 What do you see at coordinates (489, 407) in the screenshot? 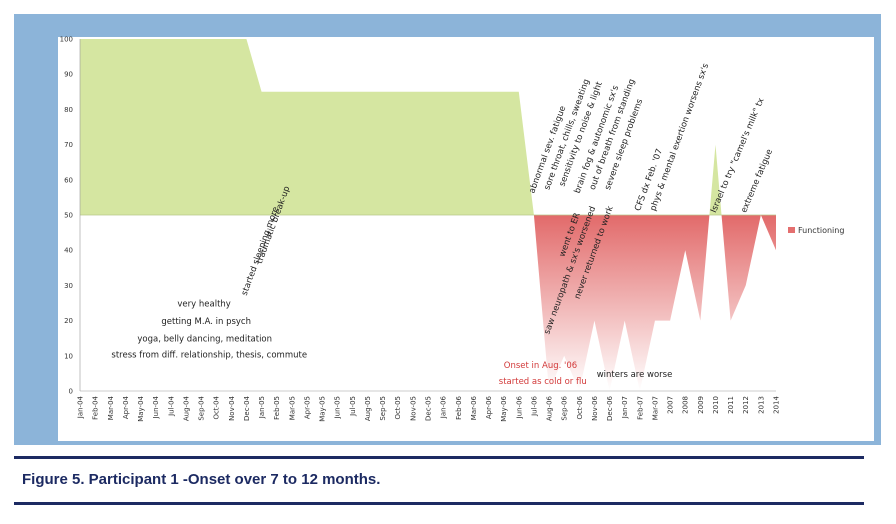
I see `x-tick-label: Apr-06` at bounding box center [489, 407].